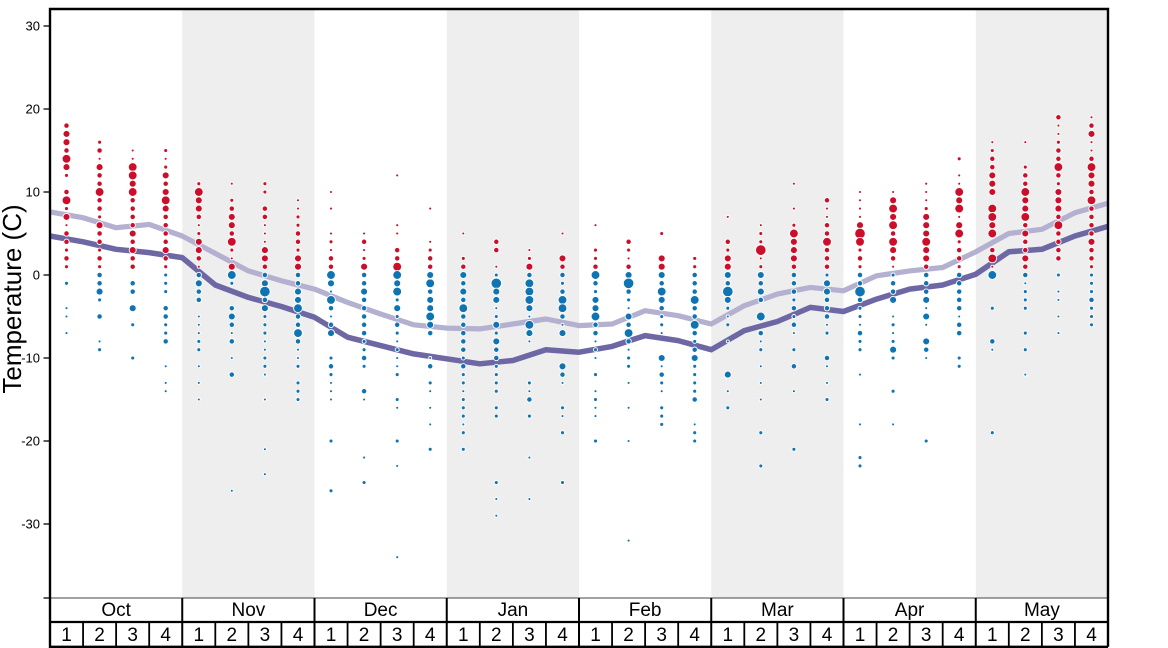 Image resolution: width=1168 pixels, height=648 pixels. I want to click on svg-text: 20, so click(33, 109).